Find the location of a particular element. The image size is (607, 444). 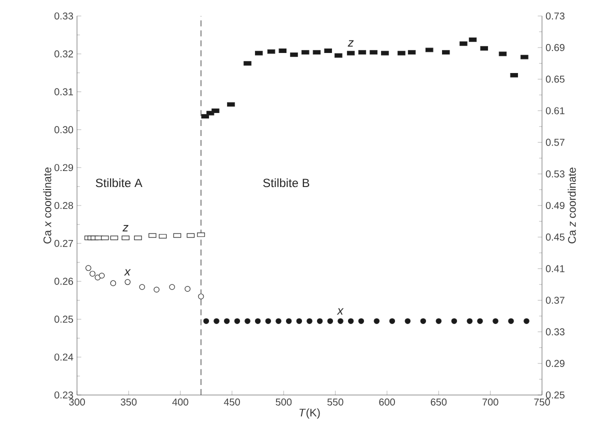

y2-tick-label: 0.65 is located at coordinates (555, 79).